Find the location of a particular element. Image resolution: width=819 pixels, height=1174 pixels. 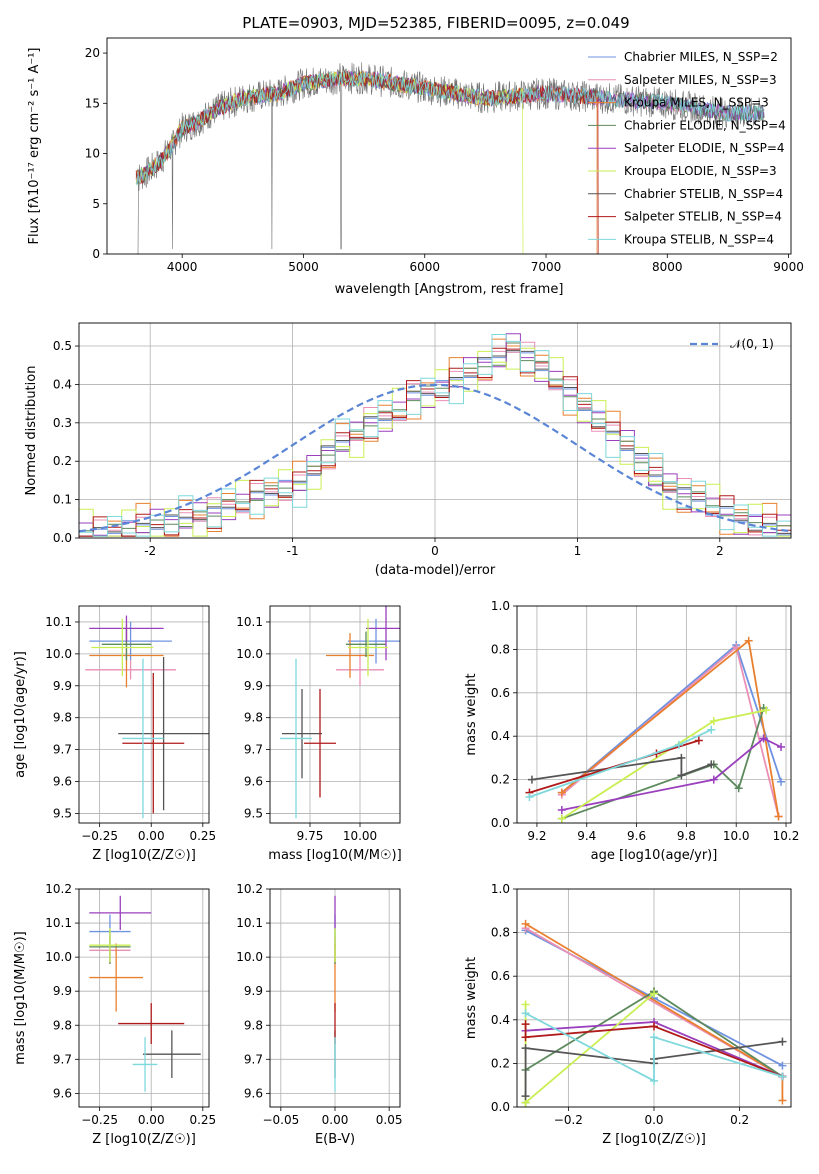

y-axis-label: mass [log10(M/M☉)] is located at coordinates (20, 997).